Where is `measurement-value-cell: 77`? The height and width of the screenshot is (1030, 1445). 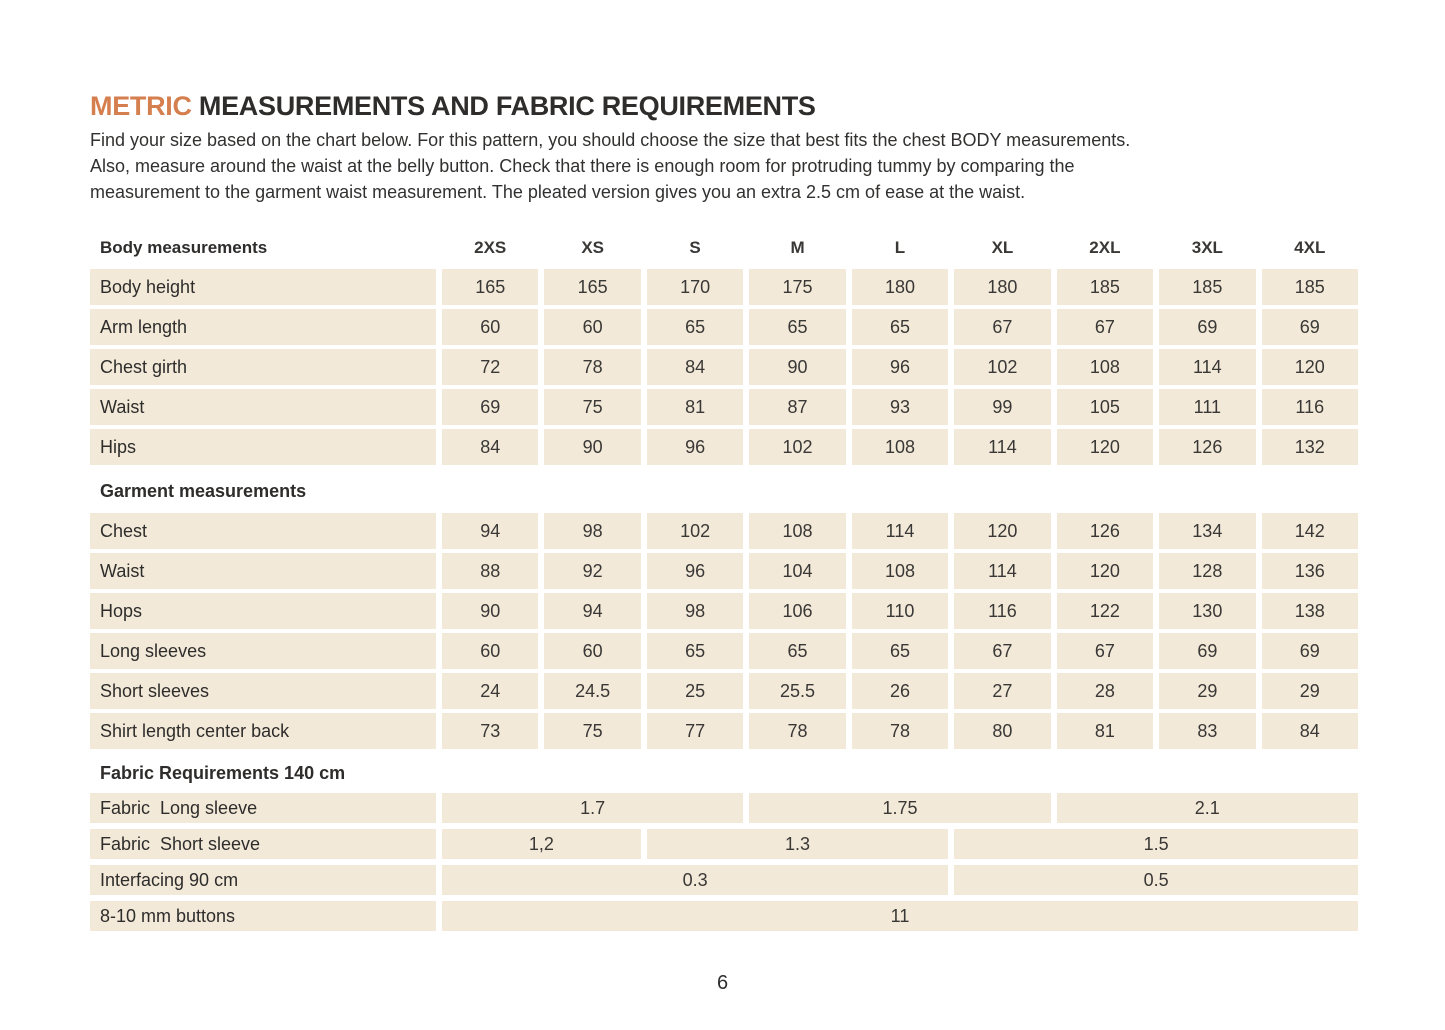 measurement-value-cell: 77 is located at coordinates (695, 731).